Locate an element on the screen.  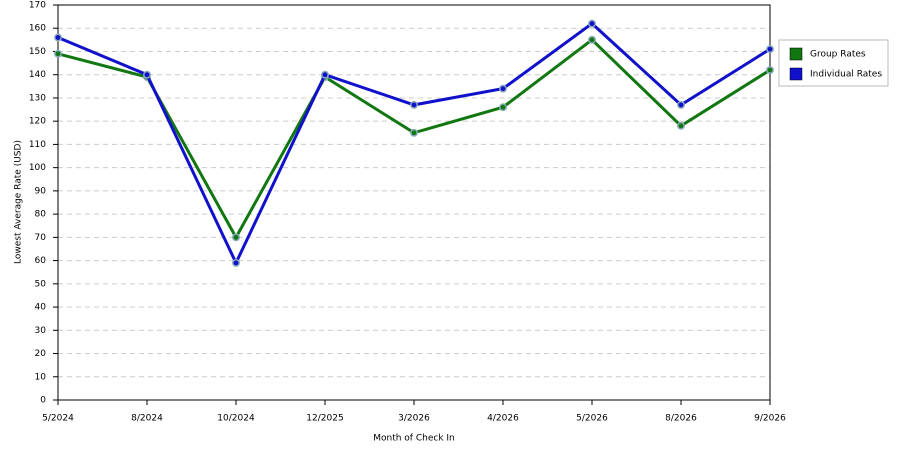
y-tick-label: 50 is located at coordinates (41, 284).